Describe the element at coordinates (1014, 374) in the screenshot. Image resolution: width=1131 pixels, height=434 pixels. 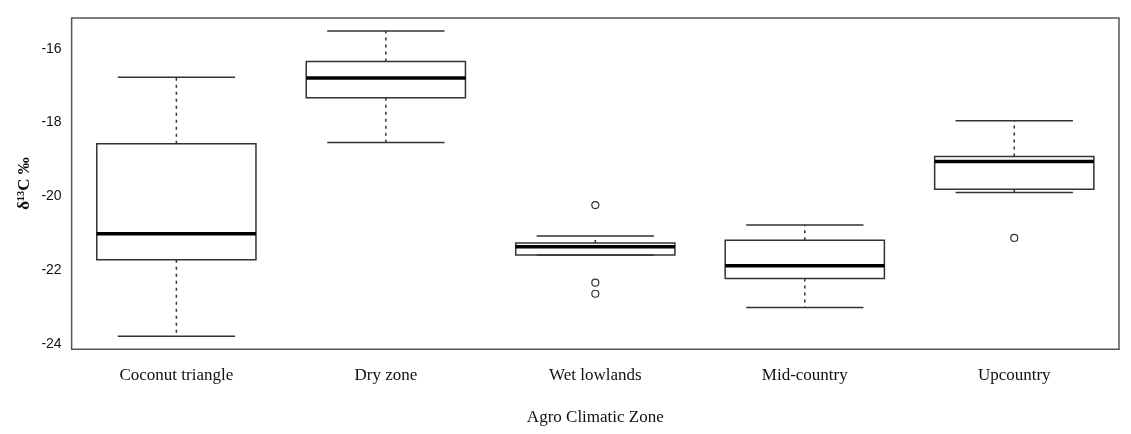
I see `x-tick-label: Upcountry` at that location.